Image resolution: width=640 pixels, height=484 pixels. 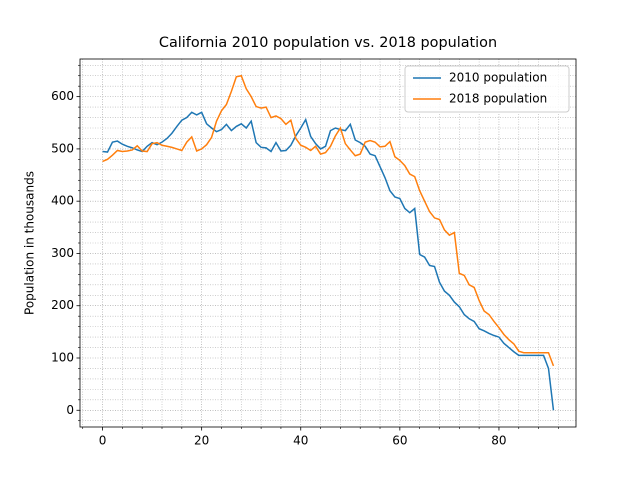 I want to click on legend: 2010 population 2018 population, so click(x=487, y=89).